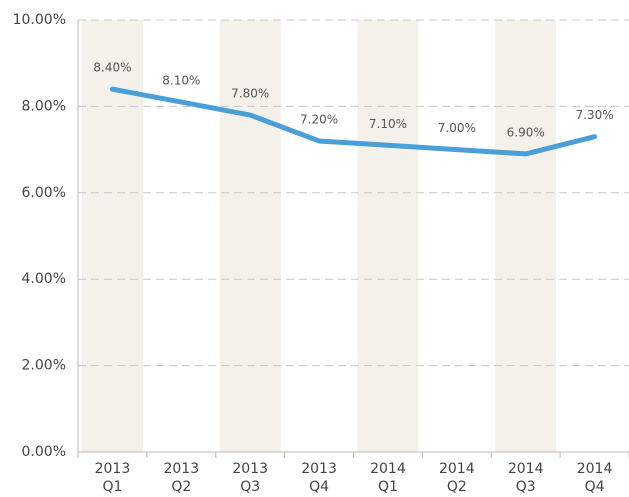 The height and width of the screenshot is (497, 629). What do you see at coordinates (526, 132) in the screenshot?
I see `data-label: 6.90%` at bounding box center [526, 132].